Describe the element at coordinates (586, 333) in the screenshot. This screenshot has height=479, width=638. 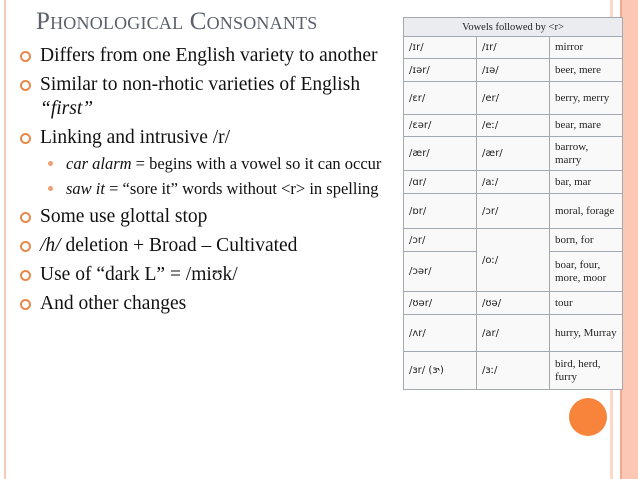
I see `table-cell-example: hurry, Murray` at that location.